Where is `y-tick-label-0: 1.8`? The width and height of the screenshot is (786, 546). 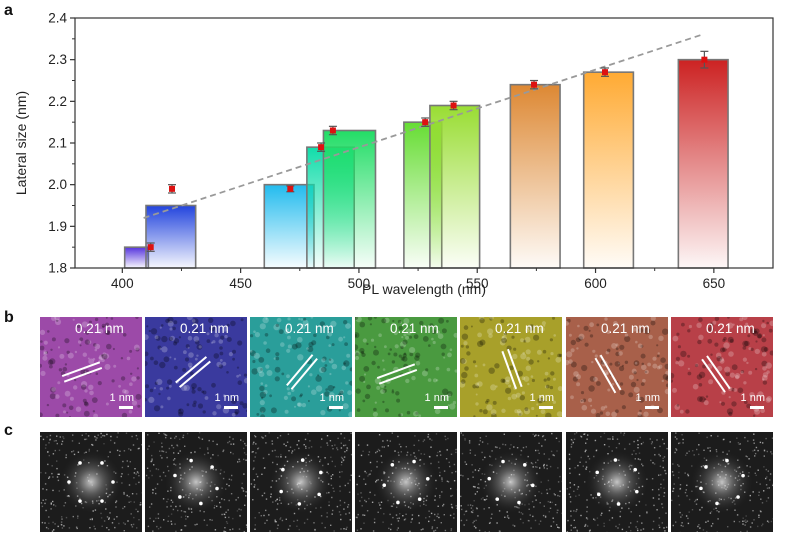 y-tick-label-0: 1.8 is located at coordinates (57, 268).